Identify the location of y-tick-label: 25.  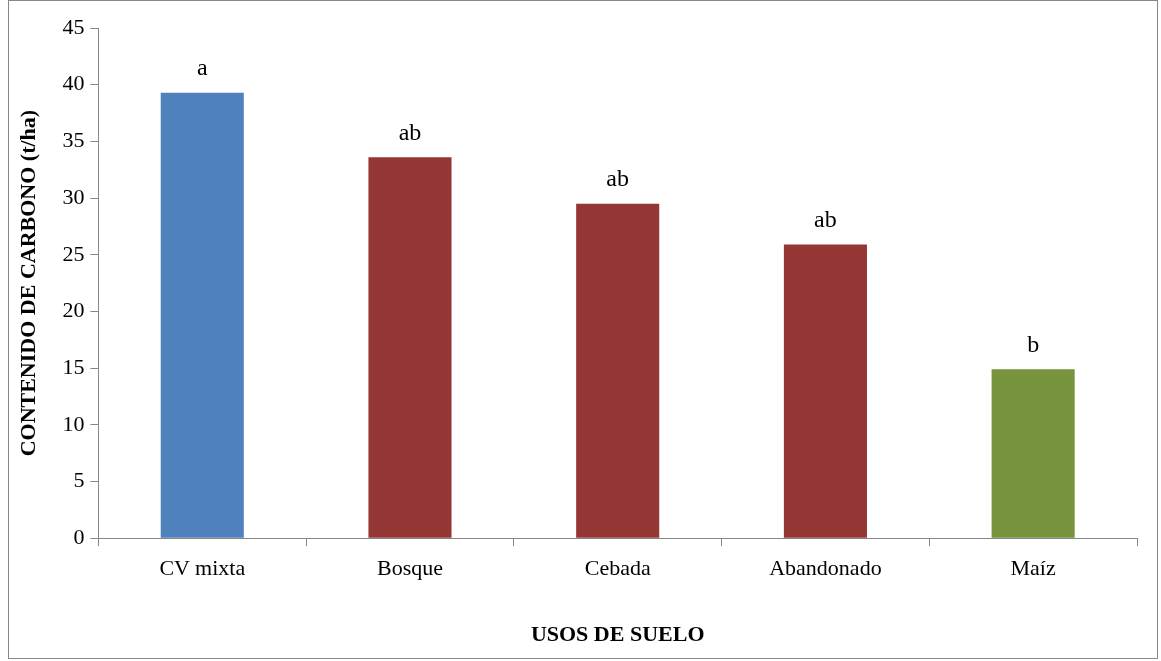
(73, 253).